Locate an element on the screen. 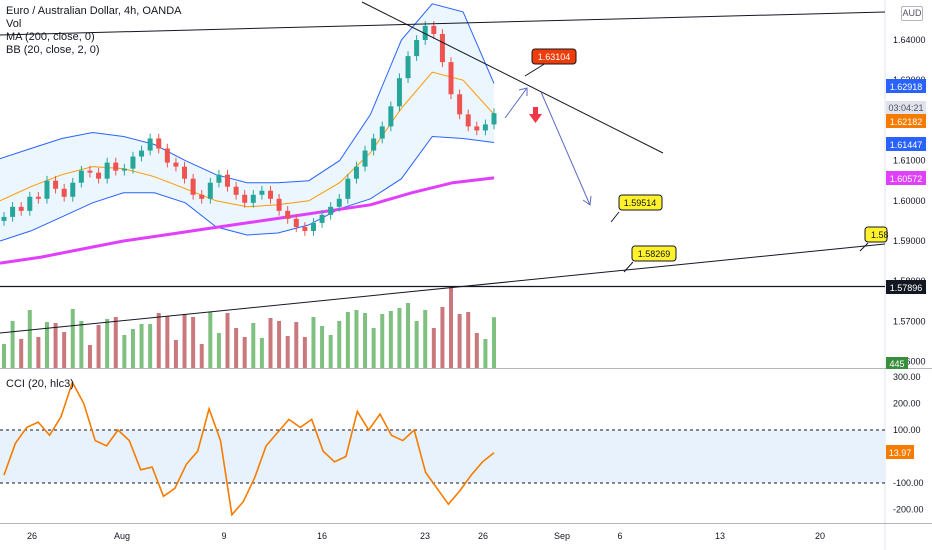  last-price-tag is located at coordinates (906, 121).